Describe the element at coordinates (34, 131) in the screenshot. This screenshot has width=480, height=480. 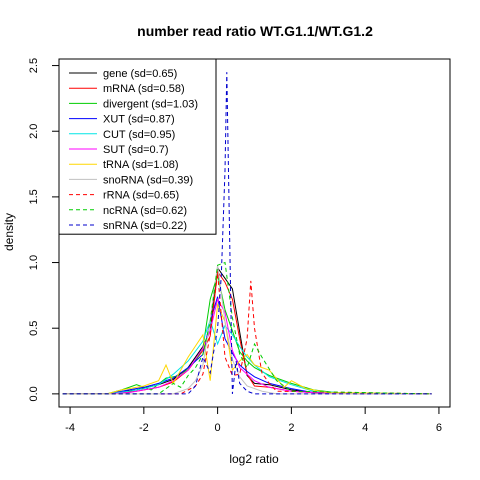
I see `y-tick-label: 2.0` at that location.